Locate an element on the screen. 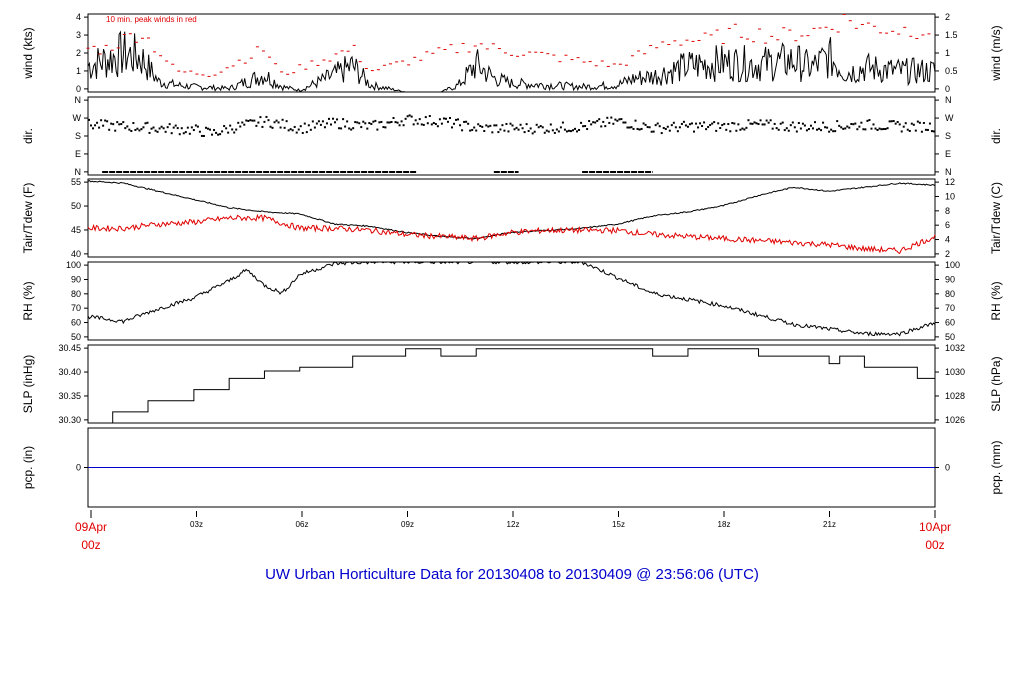 The height and width of the screenshot is (700, 1024). right-tick-label: S is located at coordinates (948, 136).